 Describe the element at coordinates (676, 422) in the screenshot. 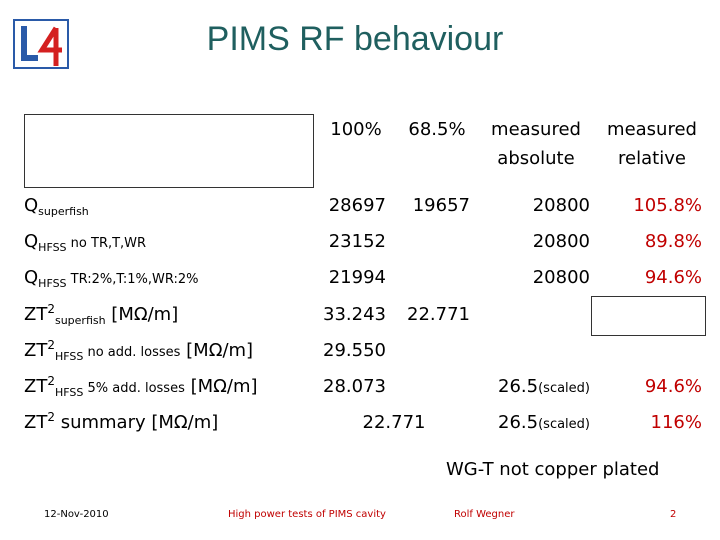

I see `value-rel: 116%` at that location.